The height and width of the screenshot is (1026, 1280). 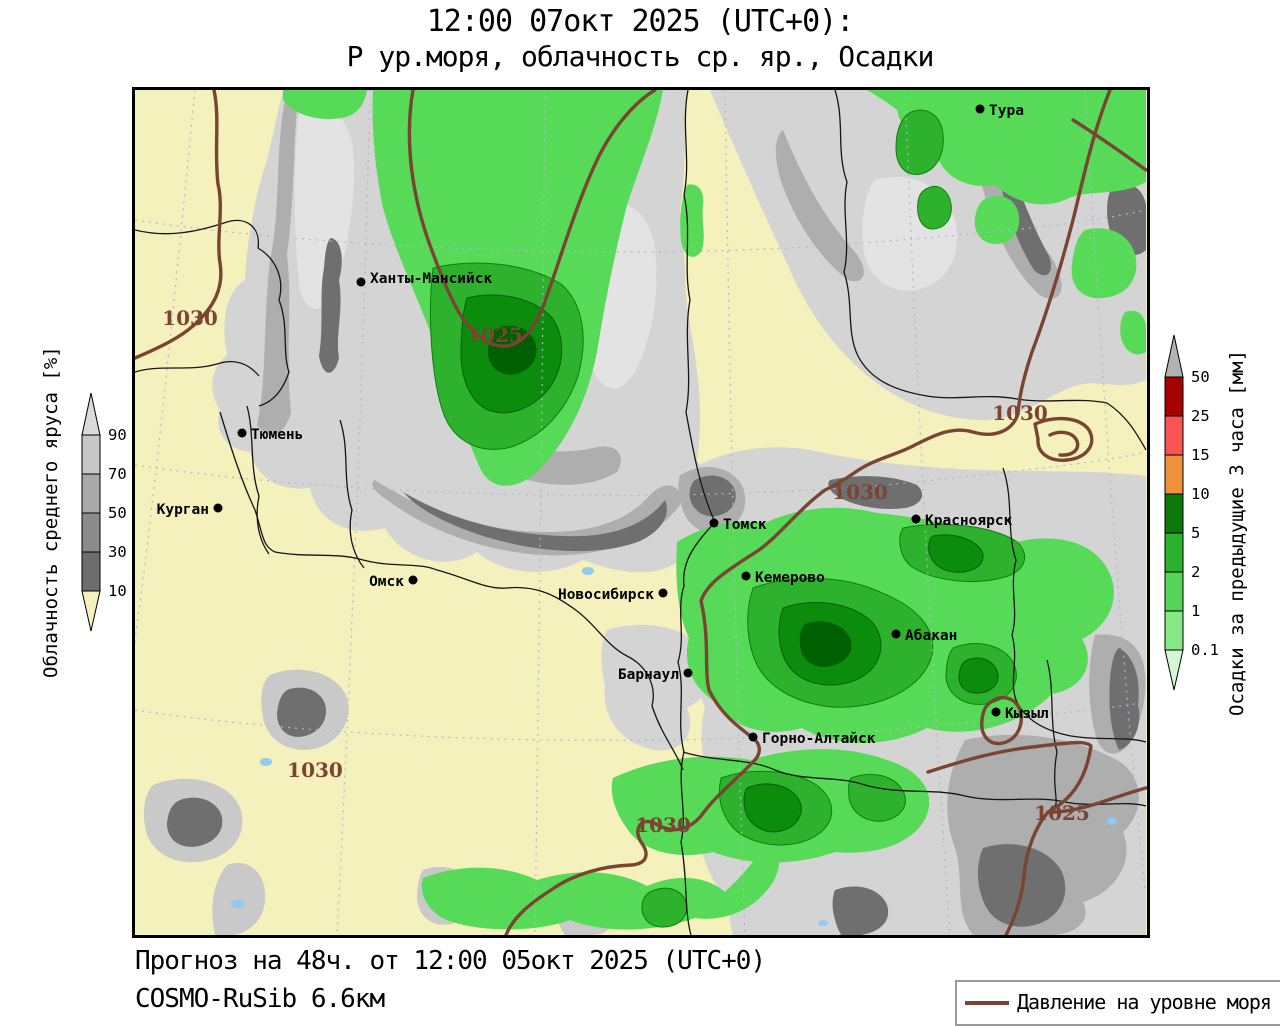 I want to click on model-name: COSMO-RuSib 6.6км, so click(x=260, y=999).